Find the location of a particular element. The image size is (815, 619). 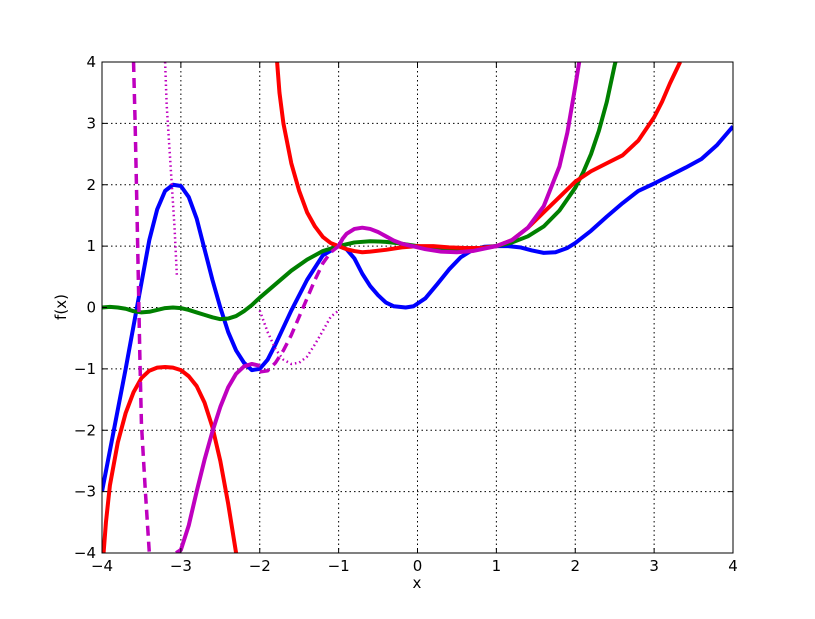

y-tick-label: 0 is located at coordinates (91, 308).